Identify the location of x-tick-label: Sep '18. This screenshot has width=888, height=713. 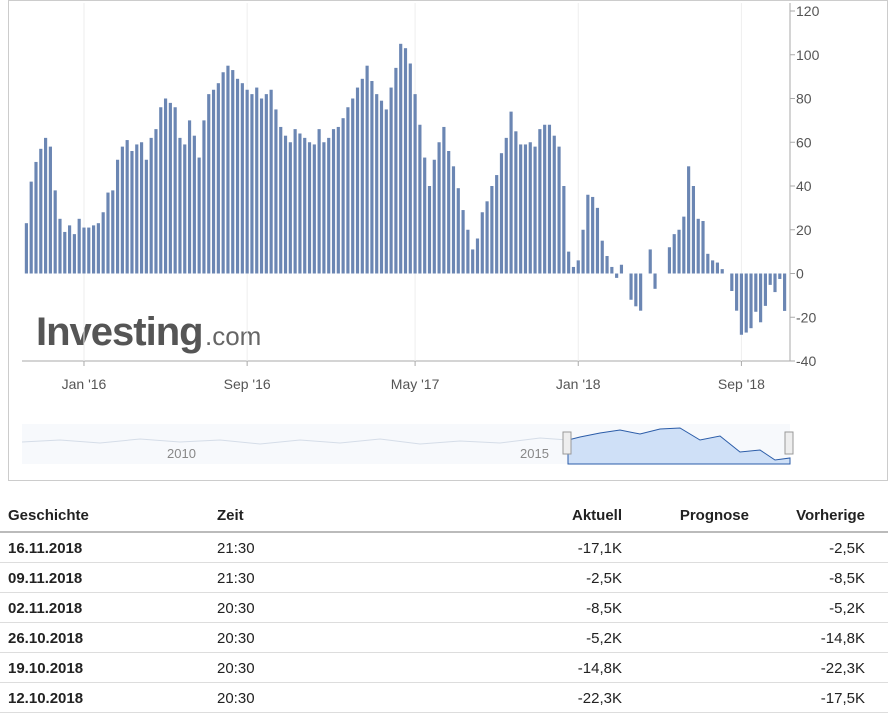
(741, 384).